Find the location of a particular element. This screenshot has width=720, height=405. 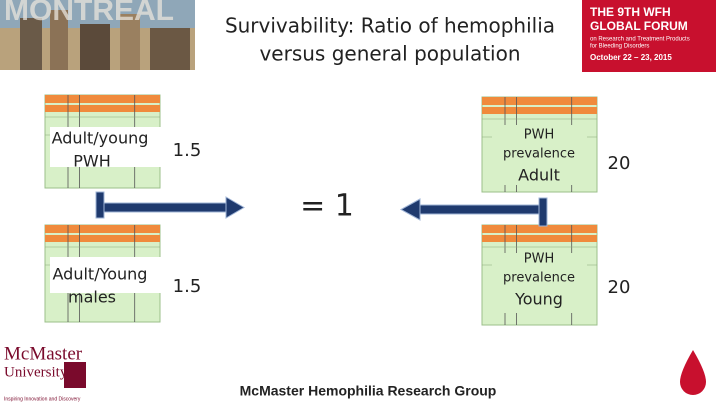

right-arrow is located at coordinates (473, 212).